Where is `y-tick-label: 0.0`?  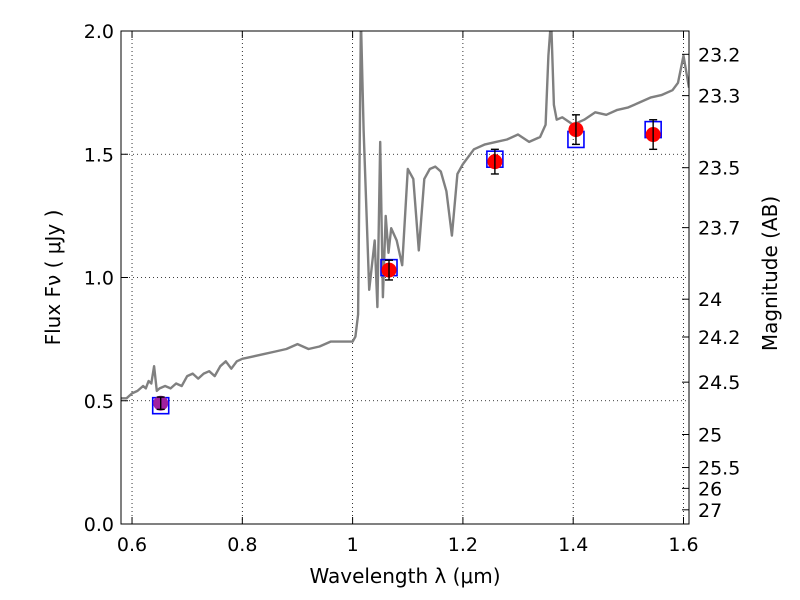 y-tick-label: 0.0 is located at coordinates (99, 525).